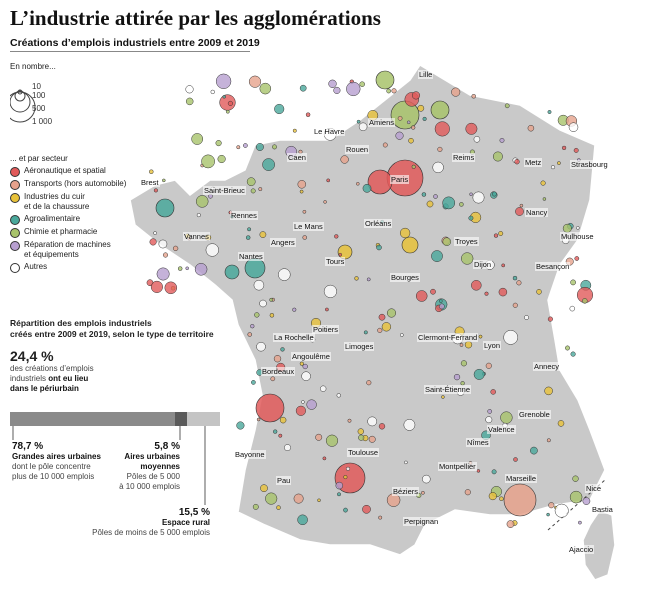  What do you see at coordinates (311, 356) in the screenshot?
I see `city-label: Angoulême` at bounding box center [311, 356].